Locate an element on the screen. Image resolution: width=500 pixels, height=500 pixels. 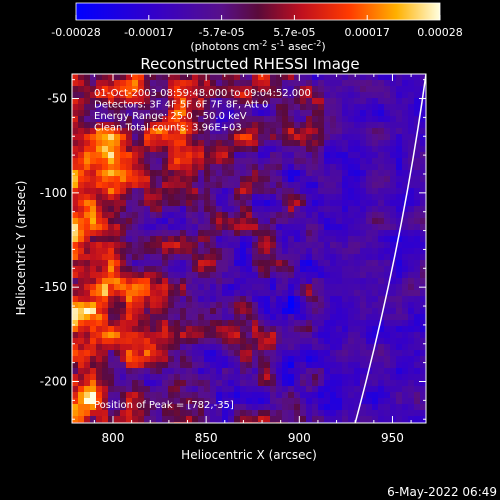
colorbar-tick-label: 0.00028 is located at coordinates (440, 32).